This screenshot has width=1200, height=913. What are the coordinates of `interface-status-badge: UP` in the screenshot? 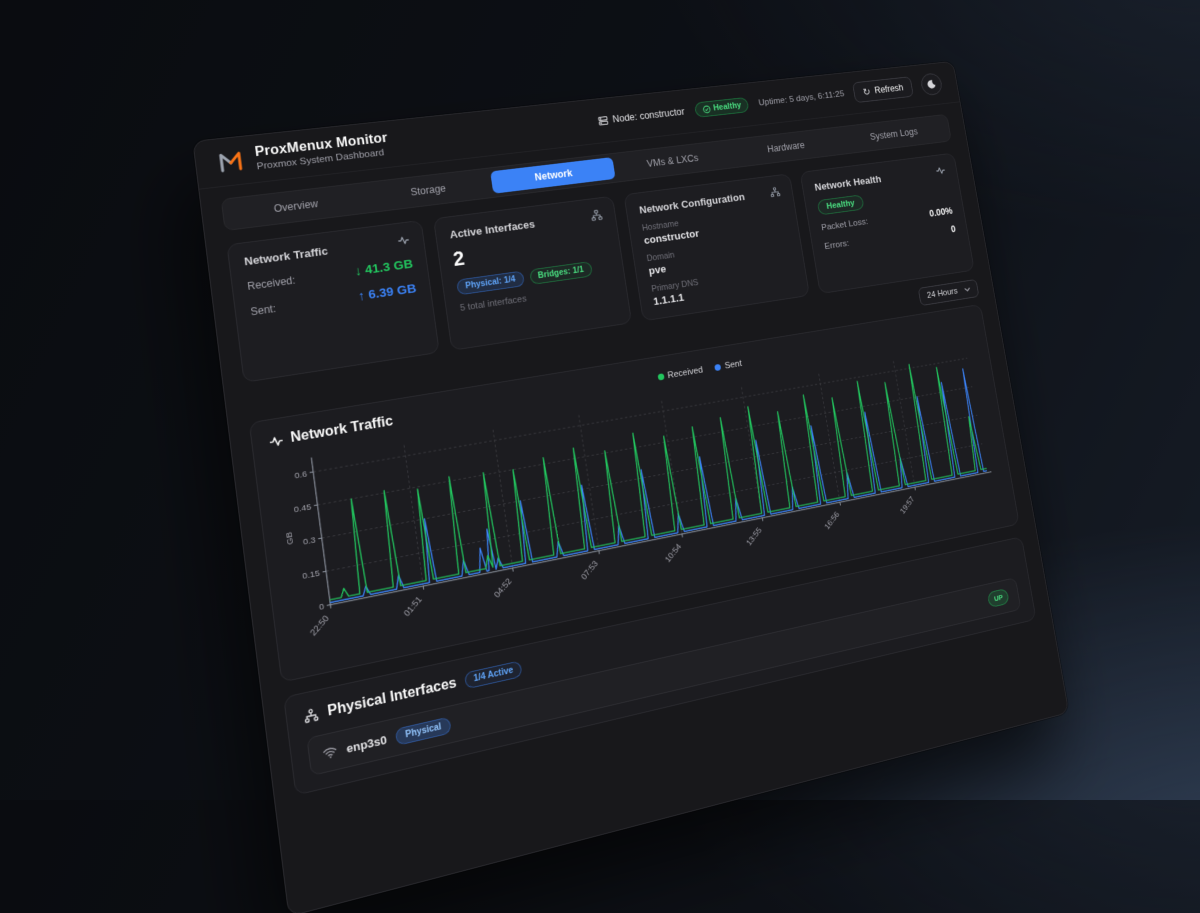 It's located at (998, 598).